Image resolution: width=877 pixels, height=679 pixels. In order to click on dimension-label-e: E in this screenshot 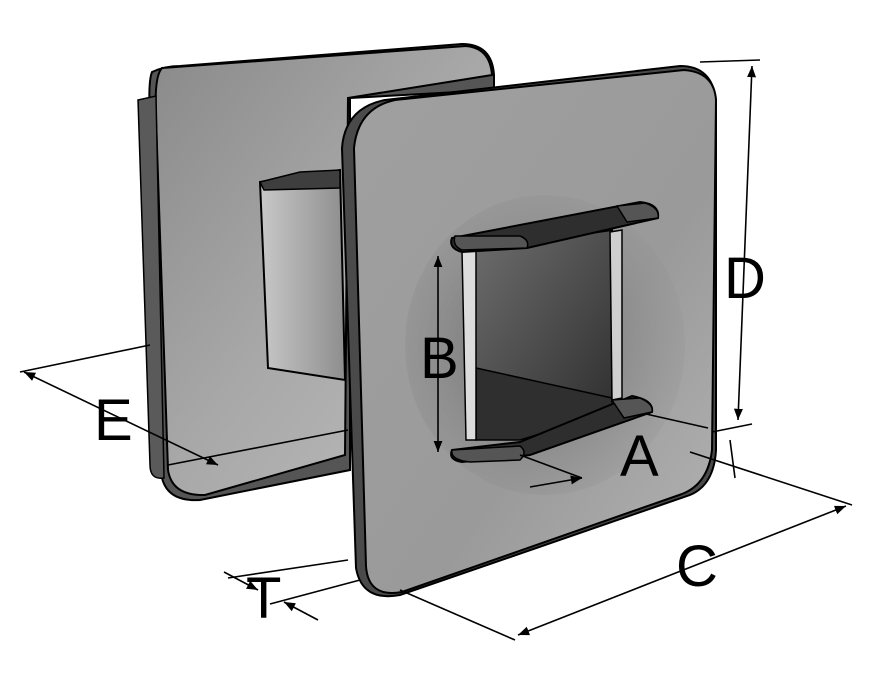, I will do `click(113, 420)`.